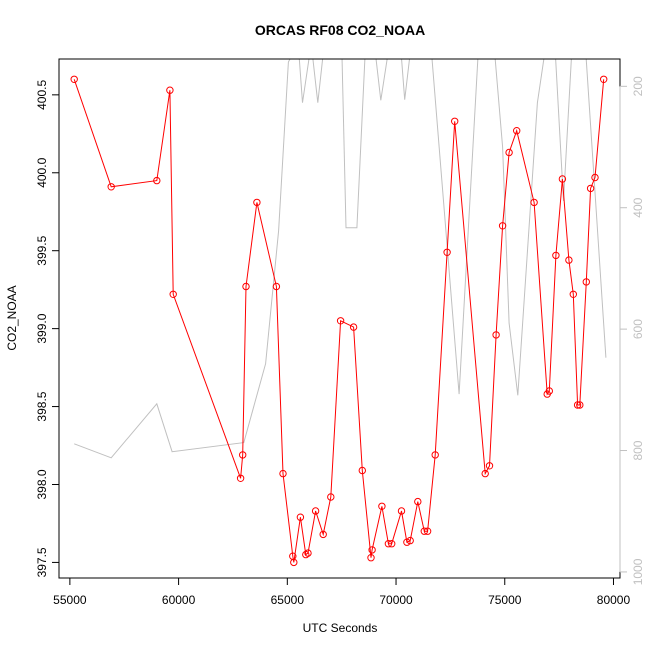  I want to click on x-tick-label: 70000, so click(396, 600).